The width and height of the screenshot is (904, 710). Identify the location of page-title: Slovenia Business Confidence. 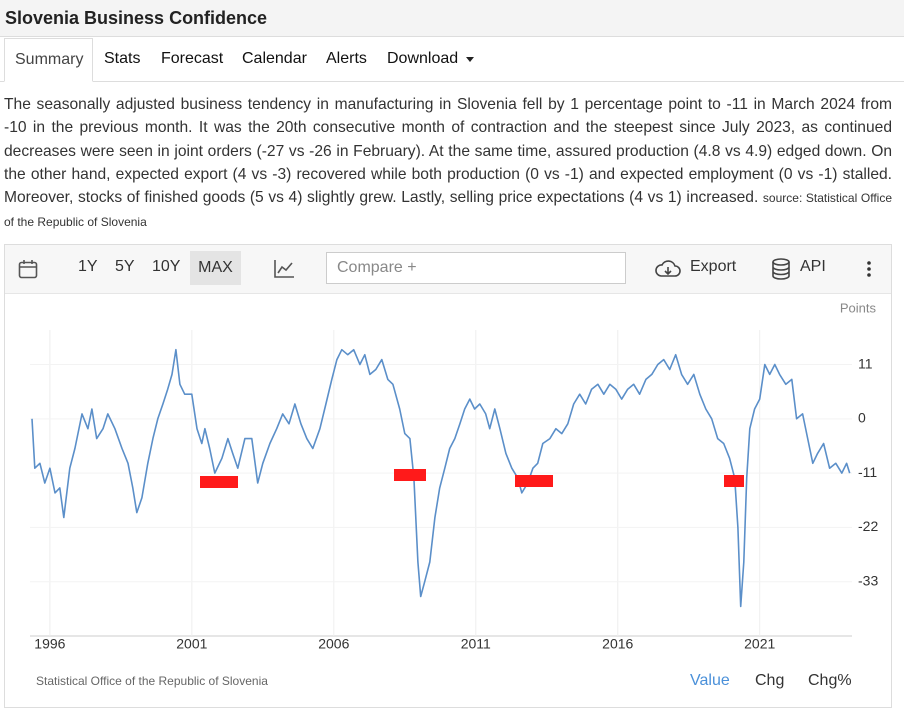
(452, 18).